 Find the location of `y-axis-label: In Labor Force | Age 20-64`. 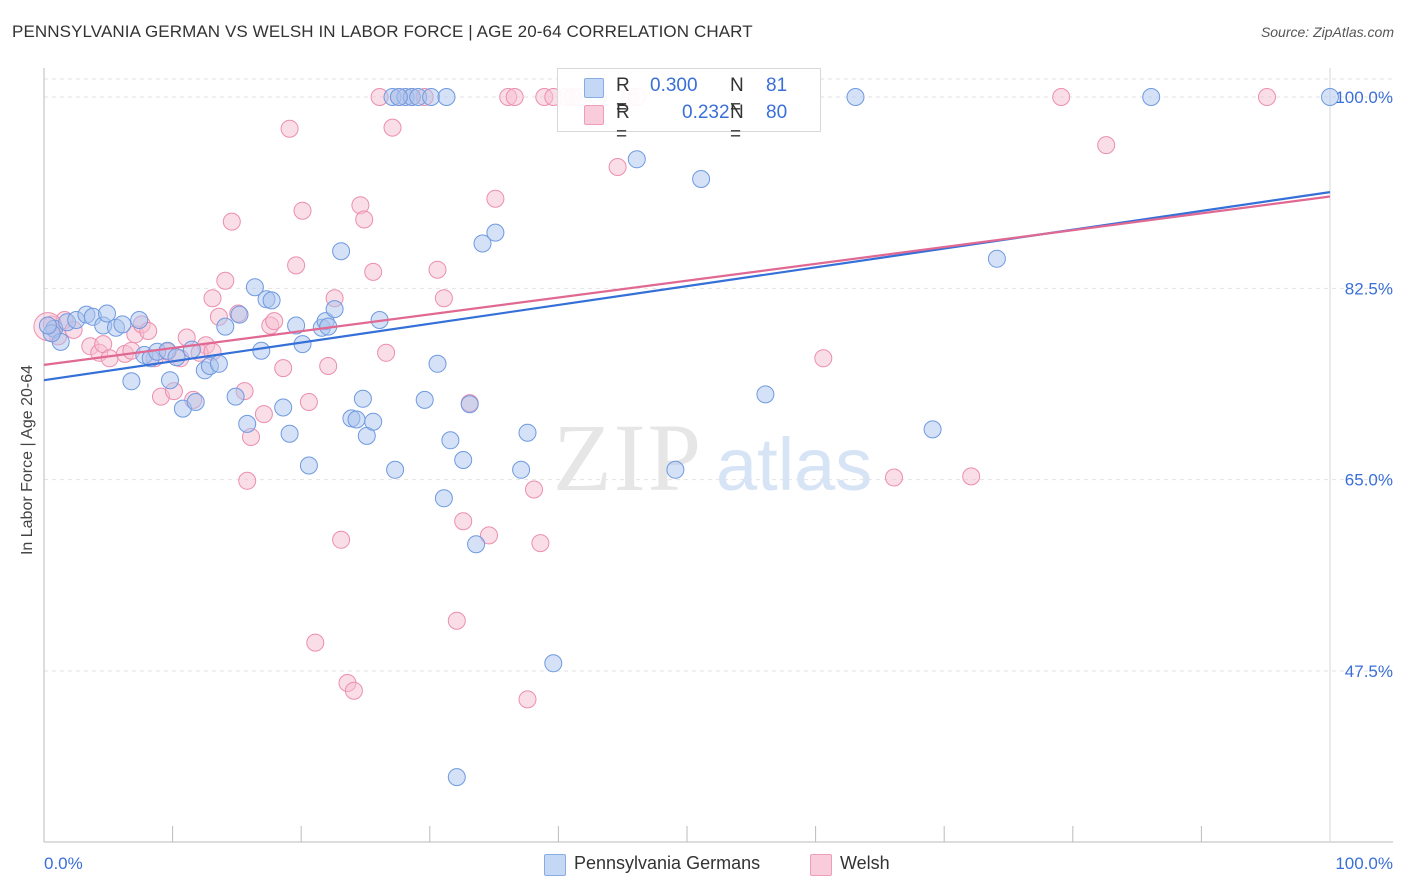

y-axis-label: In Labor Force | Age 20-64 is located at coordinates (27, 460).